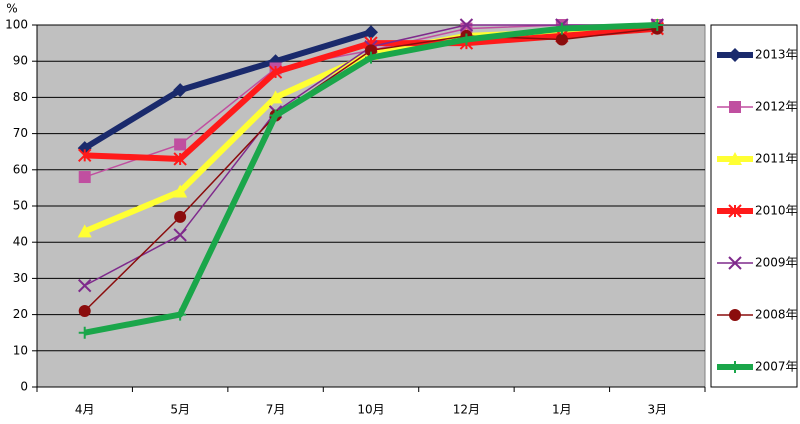 The image size is (800, 424). Describe the element at coordinates (20, 61) in the screenshot. I see `y-tick-label: 90` at that location.